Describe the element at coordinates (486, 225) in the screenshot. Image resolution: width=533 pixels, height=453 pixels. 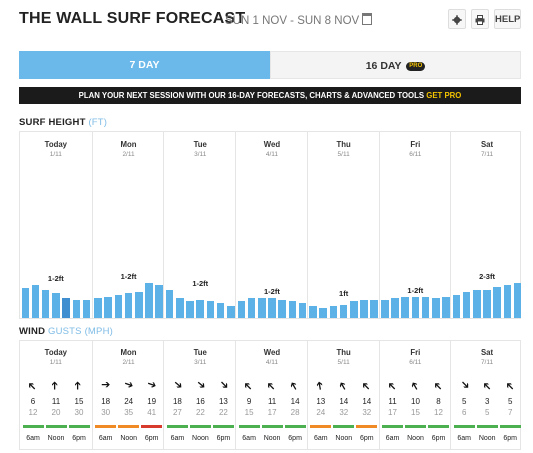
I see `surf-day-column: Sat 7/11 2-3ft` at that location.